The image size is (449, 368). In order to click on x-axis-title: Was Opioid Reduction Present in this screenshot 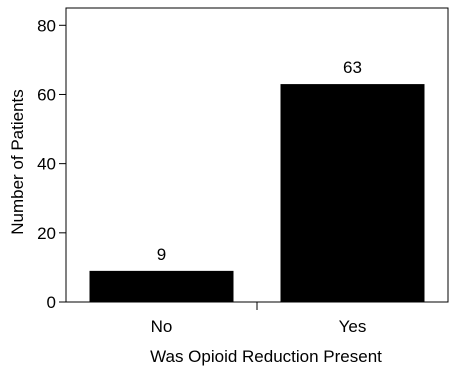, I will do `click(266, 356)`.